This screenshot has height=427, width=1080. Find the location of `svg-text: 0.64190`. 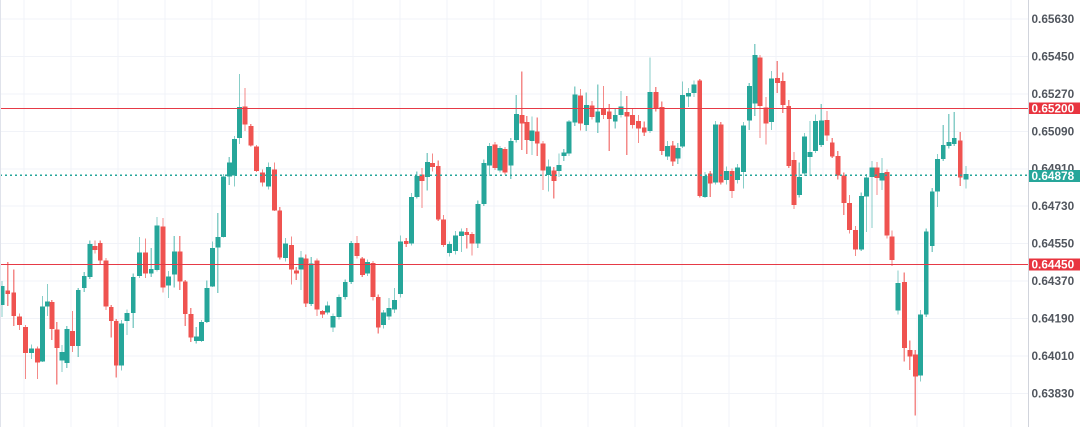

svg-text: 0.64190 is located at coordinates (1053, 319).